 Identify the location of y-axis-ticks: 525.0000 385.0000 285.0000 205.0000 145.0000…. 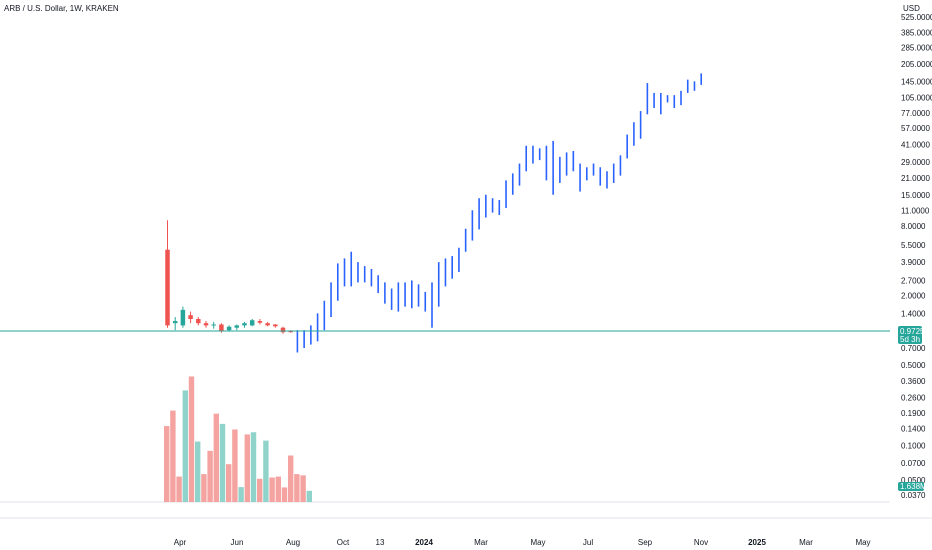
(916, 256).